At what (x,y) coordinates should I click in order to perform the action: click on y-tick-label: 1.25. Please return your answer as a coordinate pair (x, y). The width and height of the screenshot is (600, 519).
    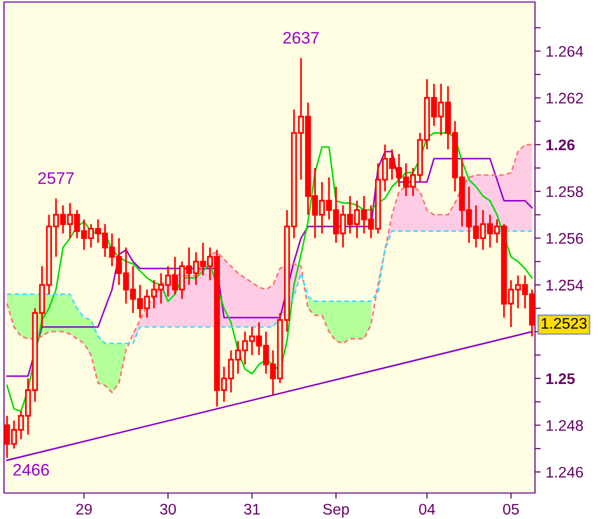
    Looking at the image, I should click on (560, 378).